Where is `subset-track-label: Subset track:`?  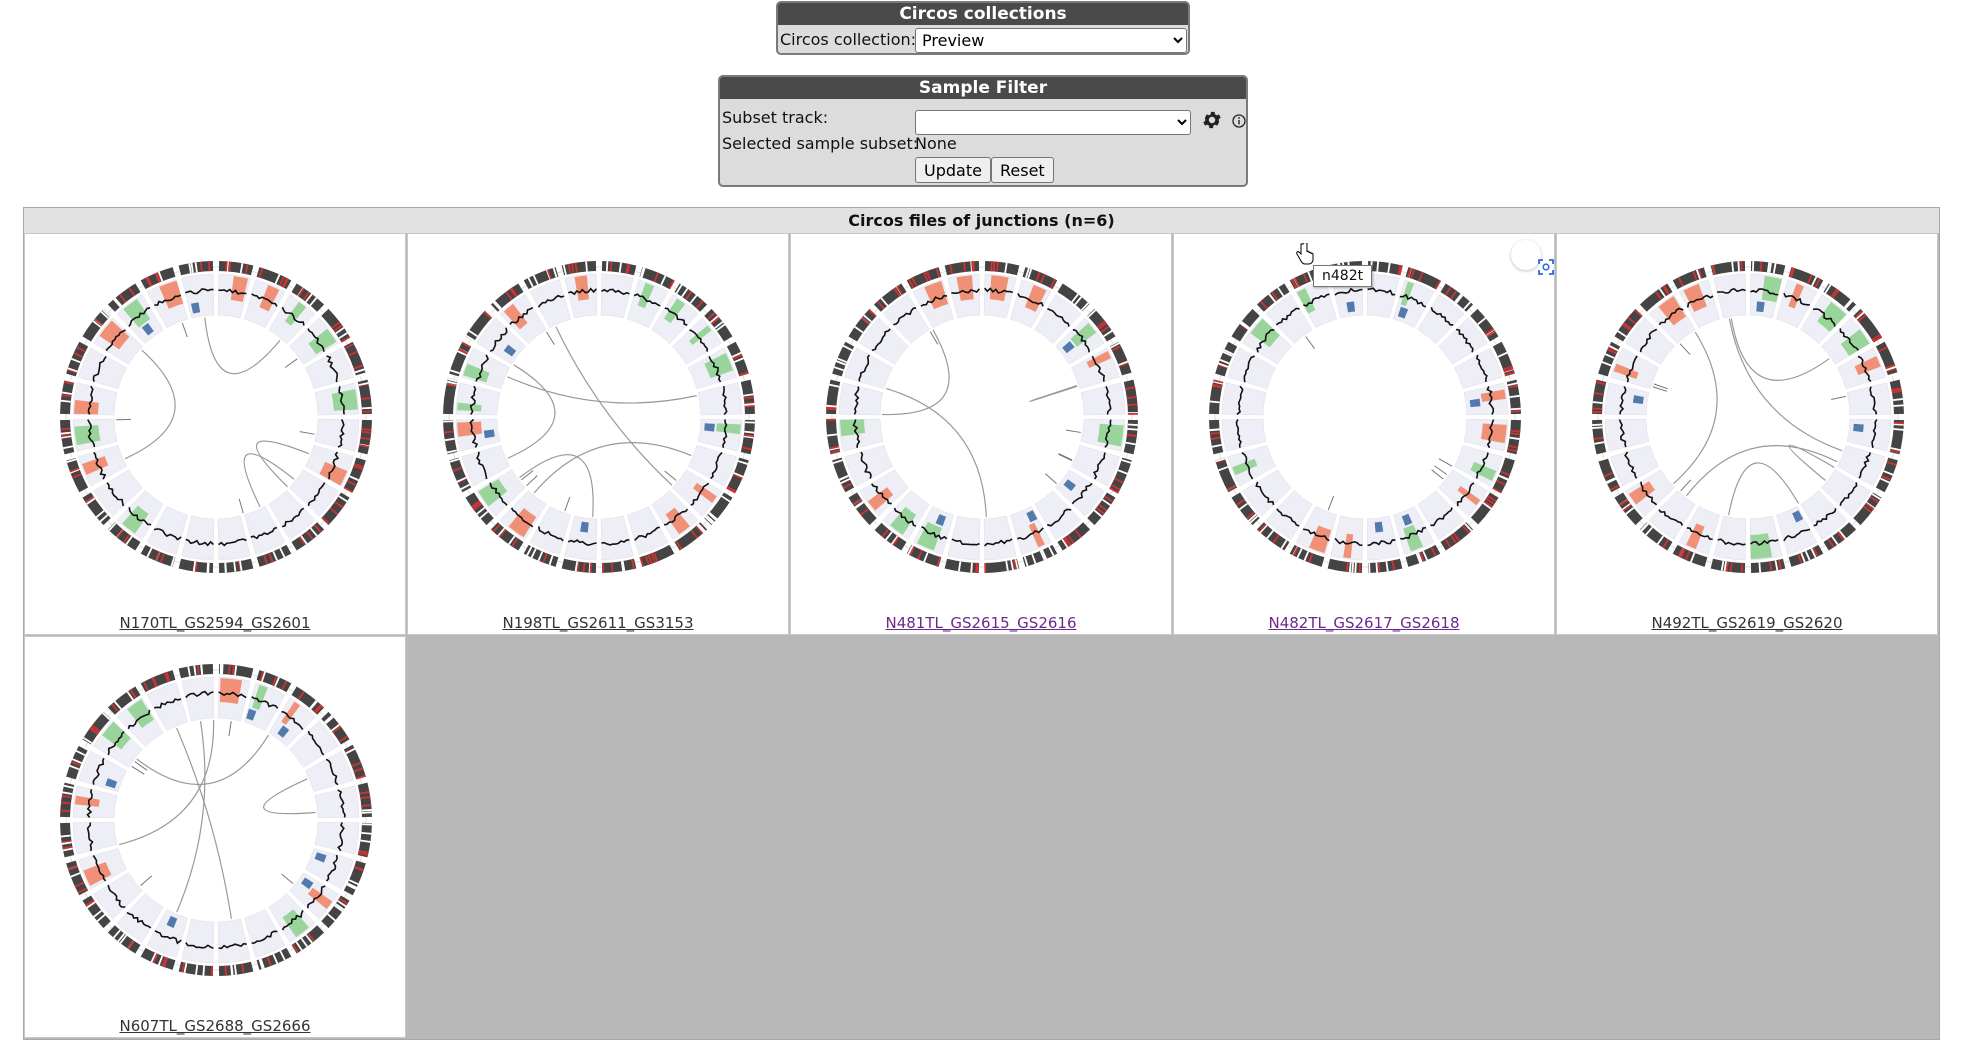
subset-track-label: Subset track: is located at coordinates (775, 117).